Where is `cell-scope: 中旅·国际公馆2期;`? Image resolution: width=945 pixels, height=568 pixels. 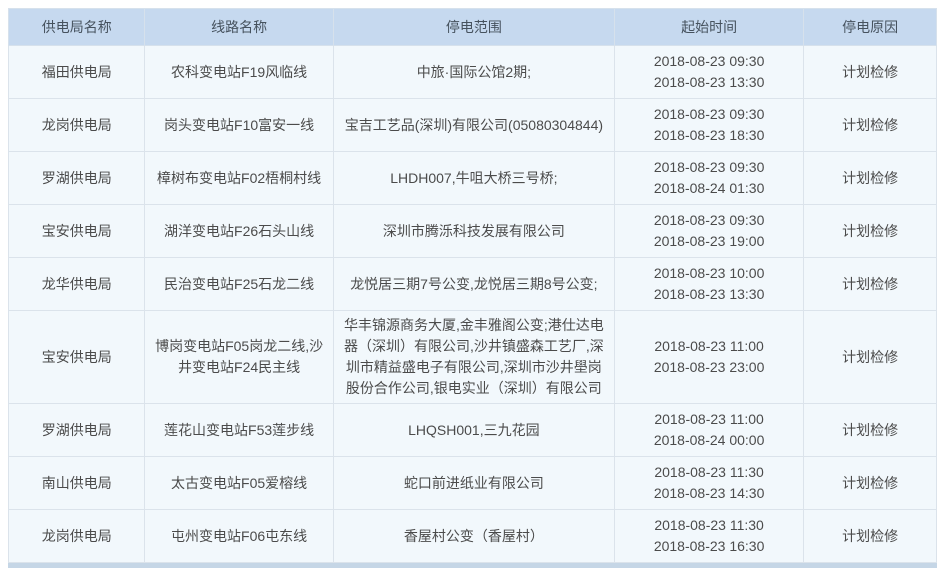
cell-scope: 中旅·国际公馆2期; is located at coordinates (473, 72).